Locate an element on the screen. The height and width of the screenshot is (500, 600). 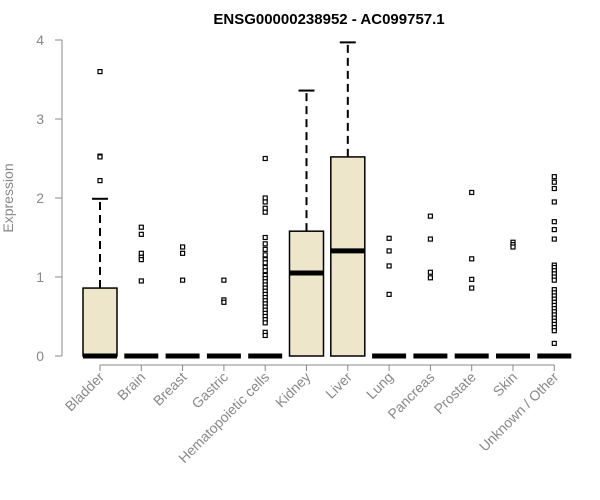
x-tick-label: Brain is located at coordinates (131, 386).